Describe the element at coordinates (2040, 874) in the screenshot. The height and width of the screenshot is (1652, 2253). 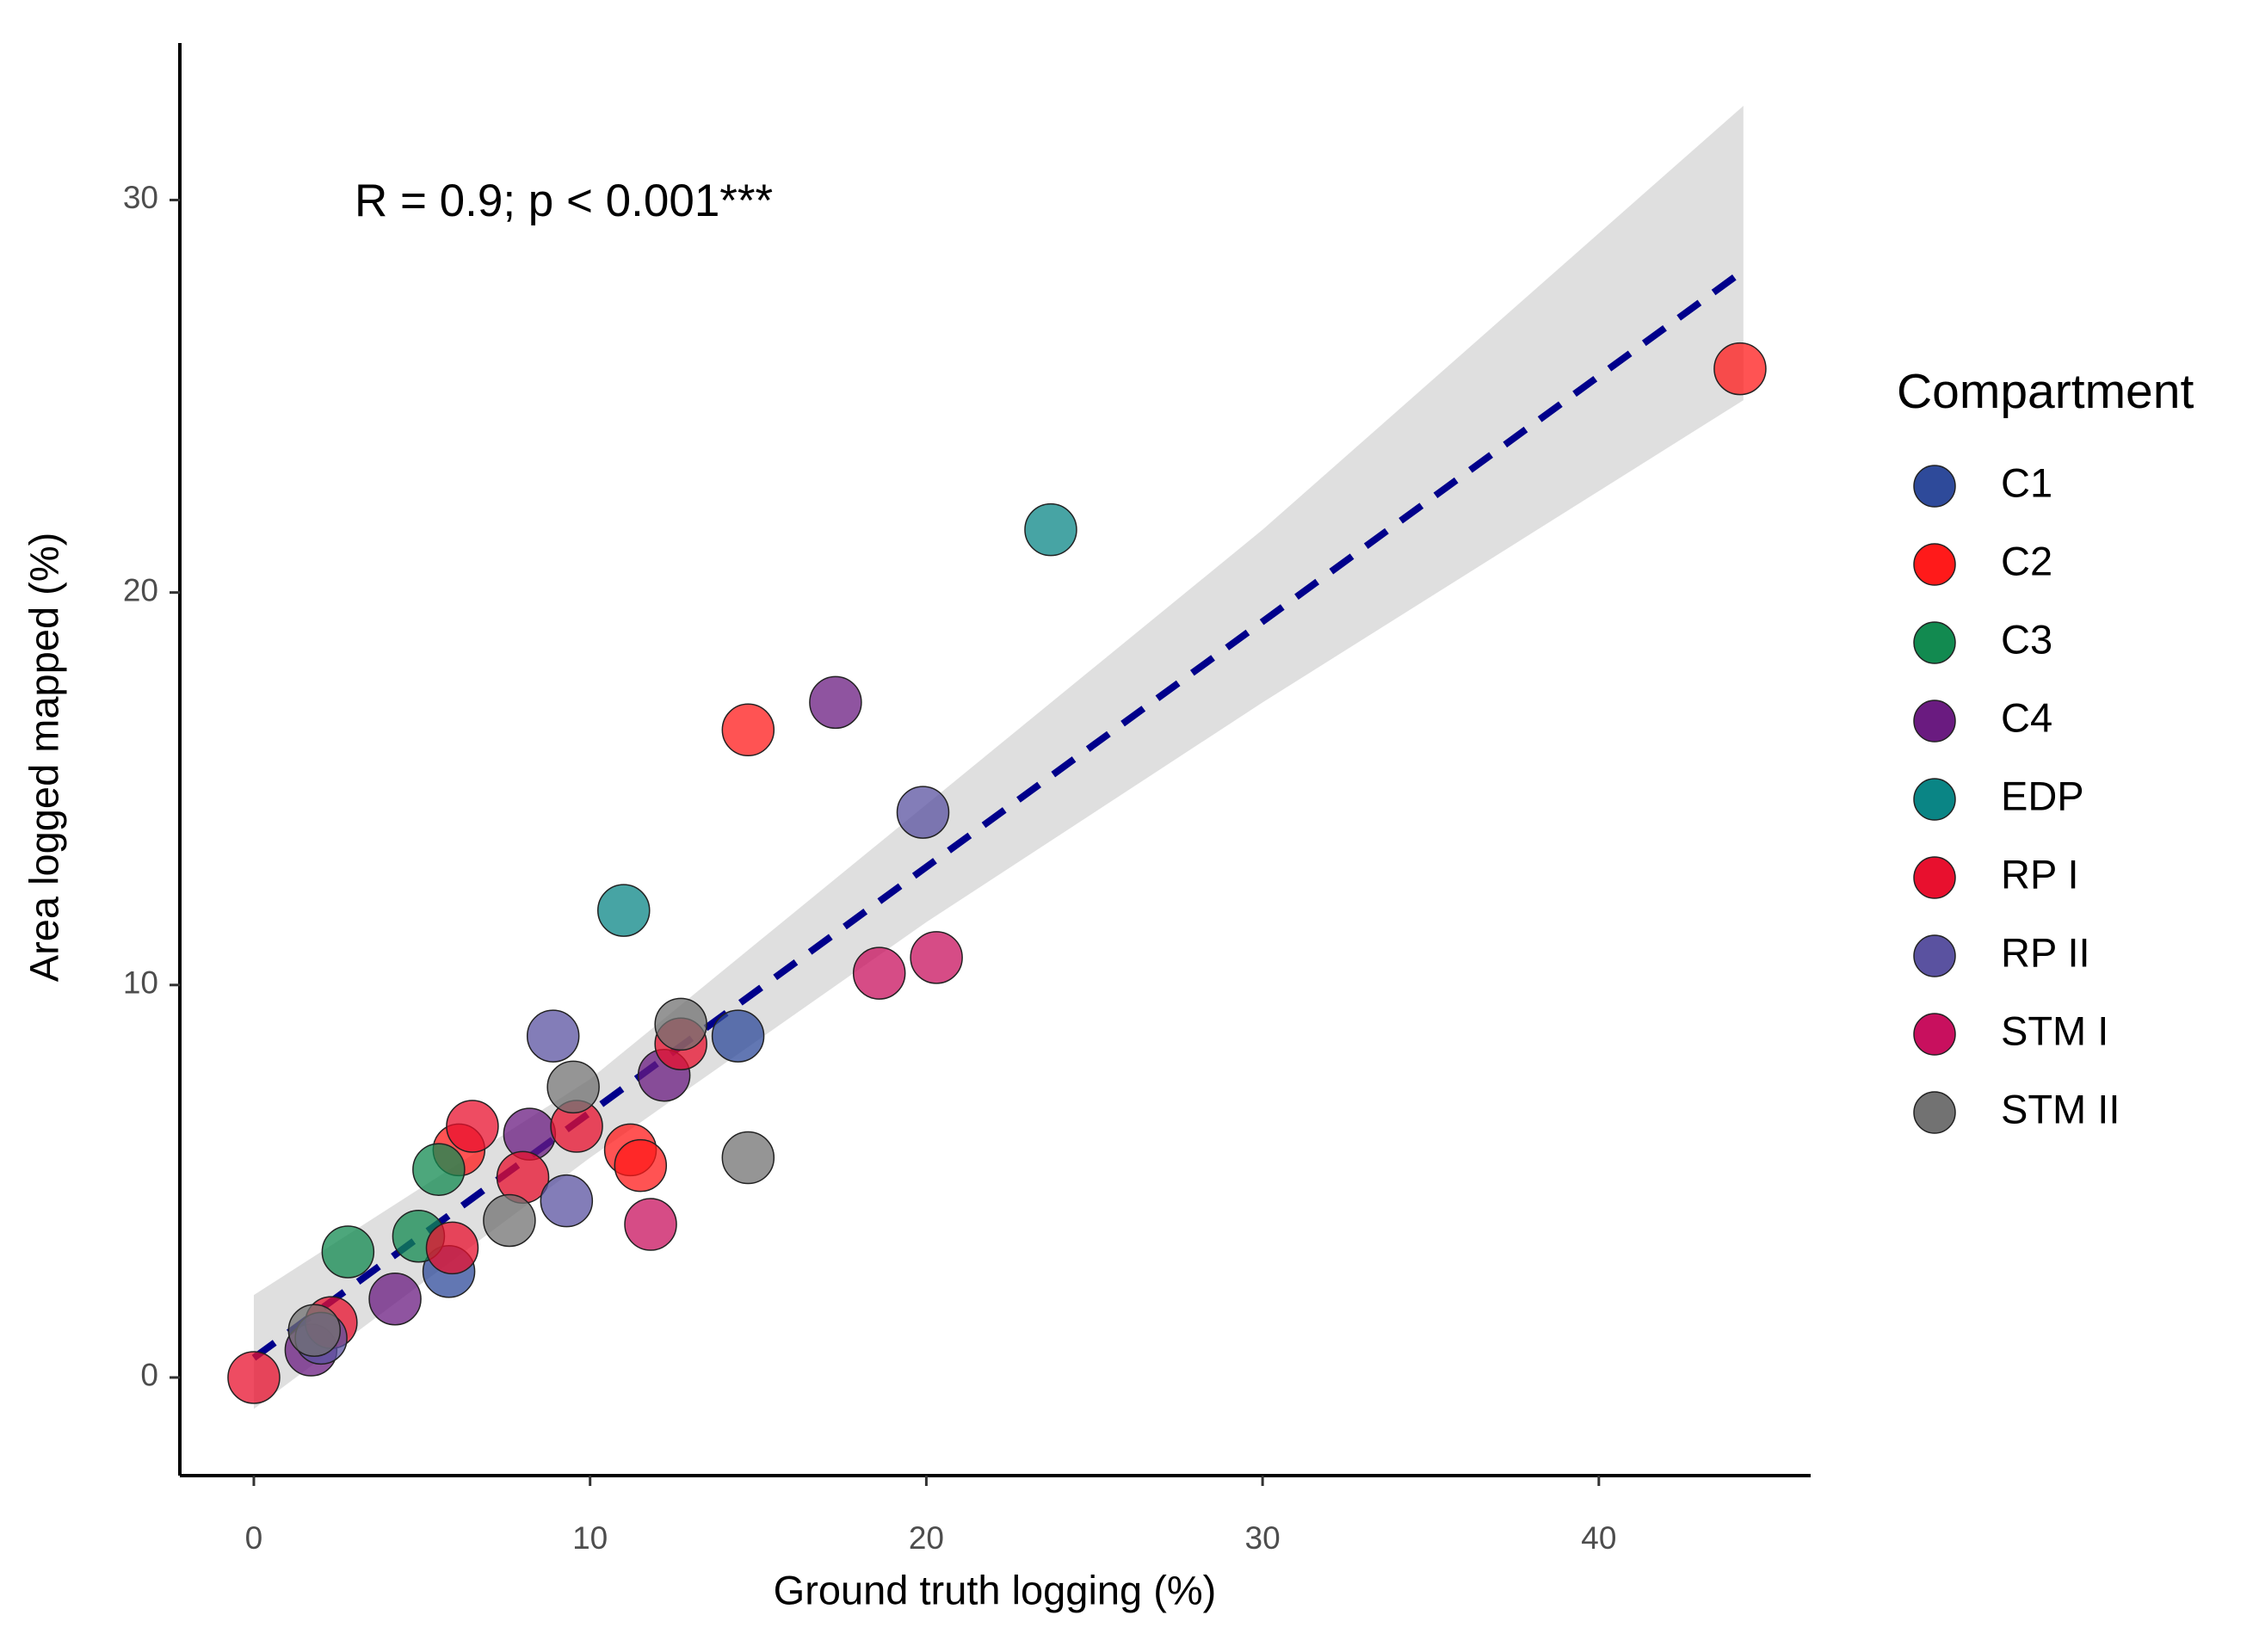
I see `legend-label: RP I` at that location.